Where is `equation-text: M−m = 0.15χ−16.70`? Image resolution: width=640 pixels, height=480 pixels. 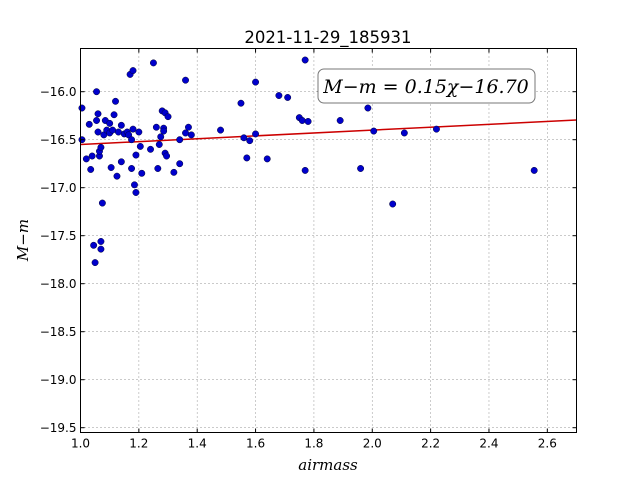
equation-text: M−m = 0.15χ−16.70 is located at coordinates (425, 87).